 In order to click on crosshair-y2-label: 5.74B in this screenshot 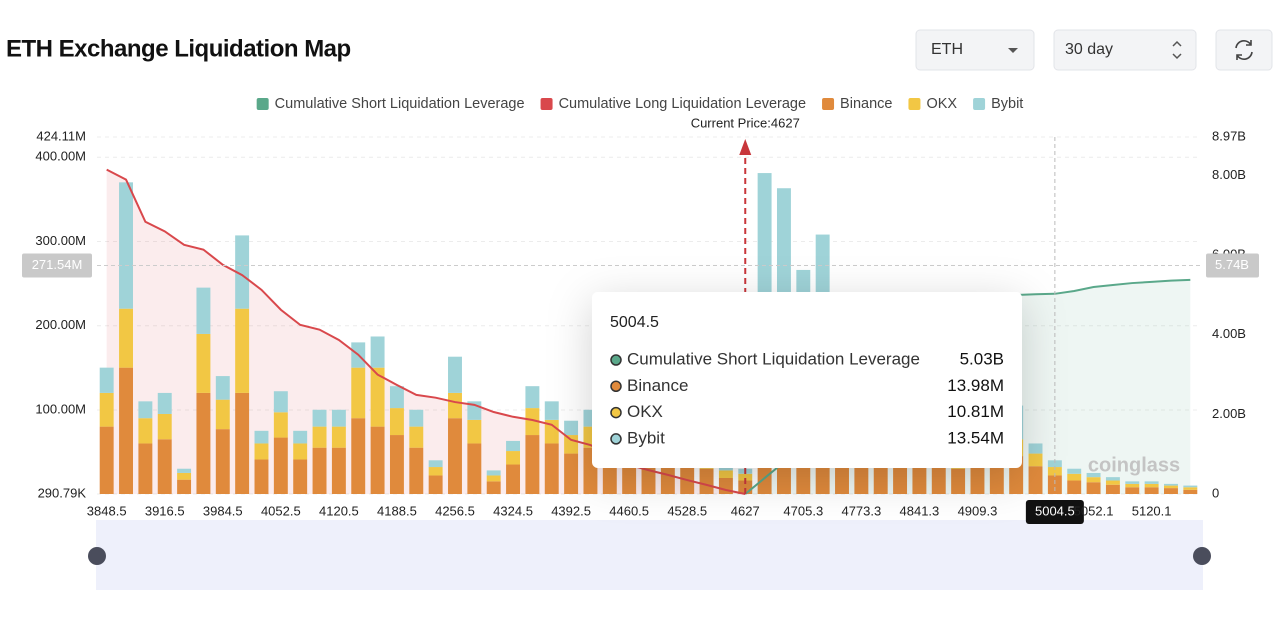, I will do `click(1232, 264)`.